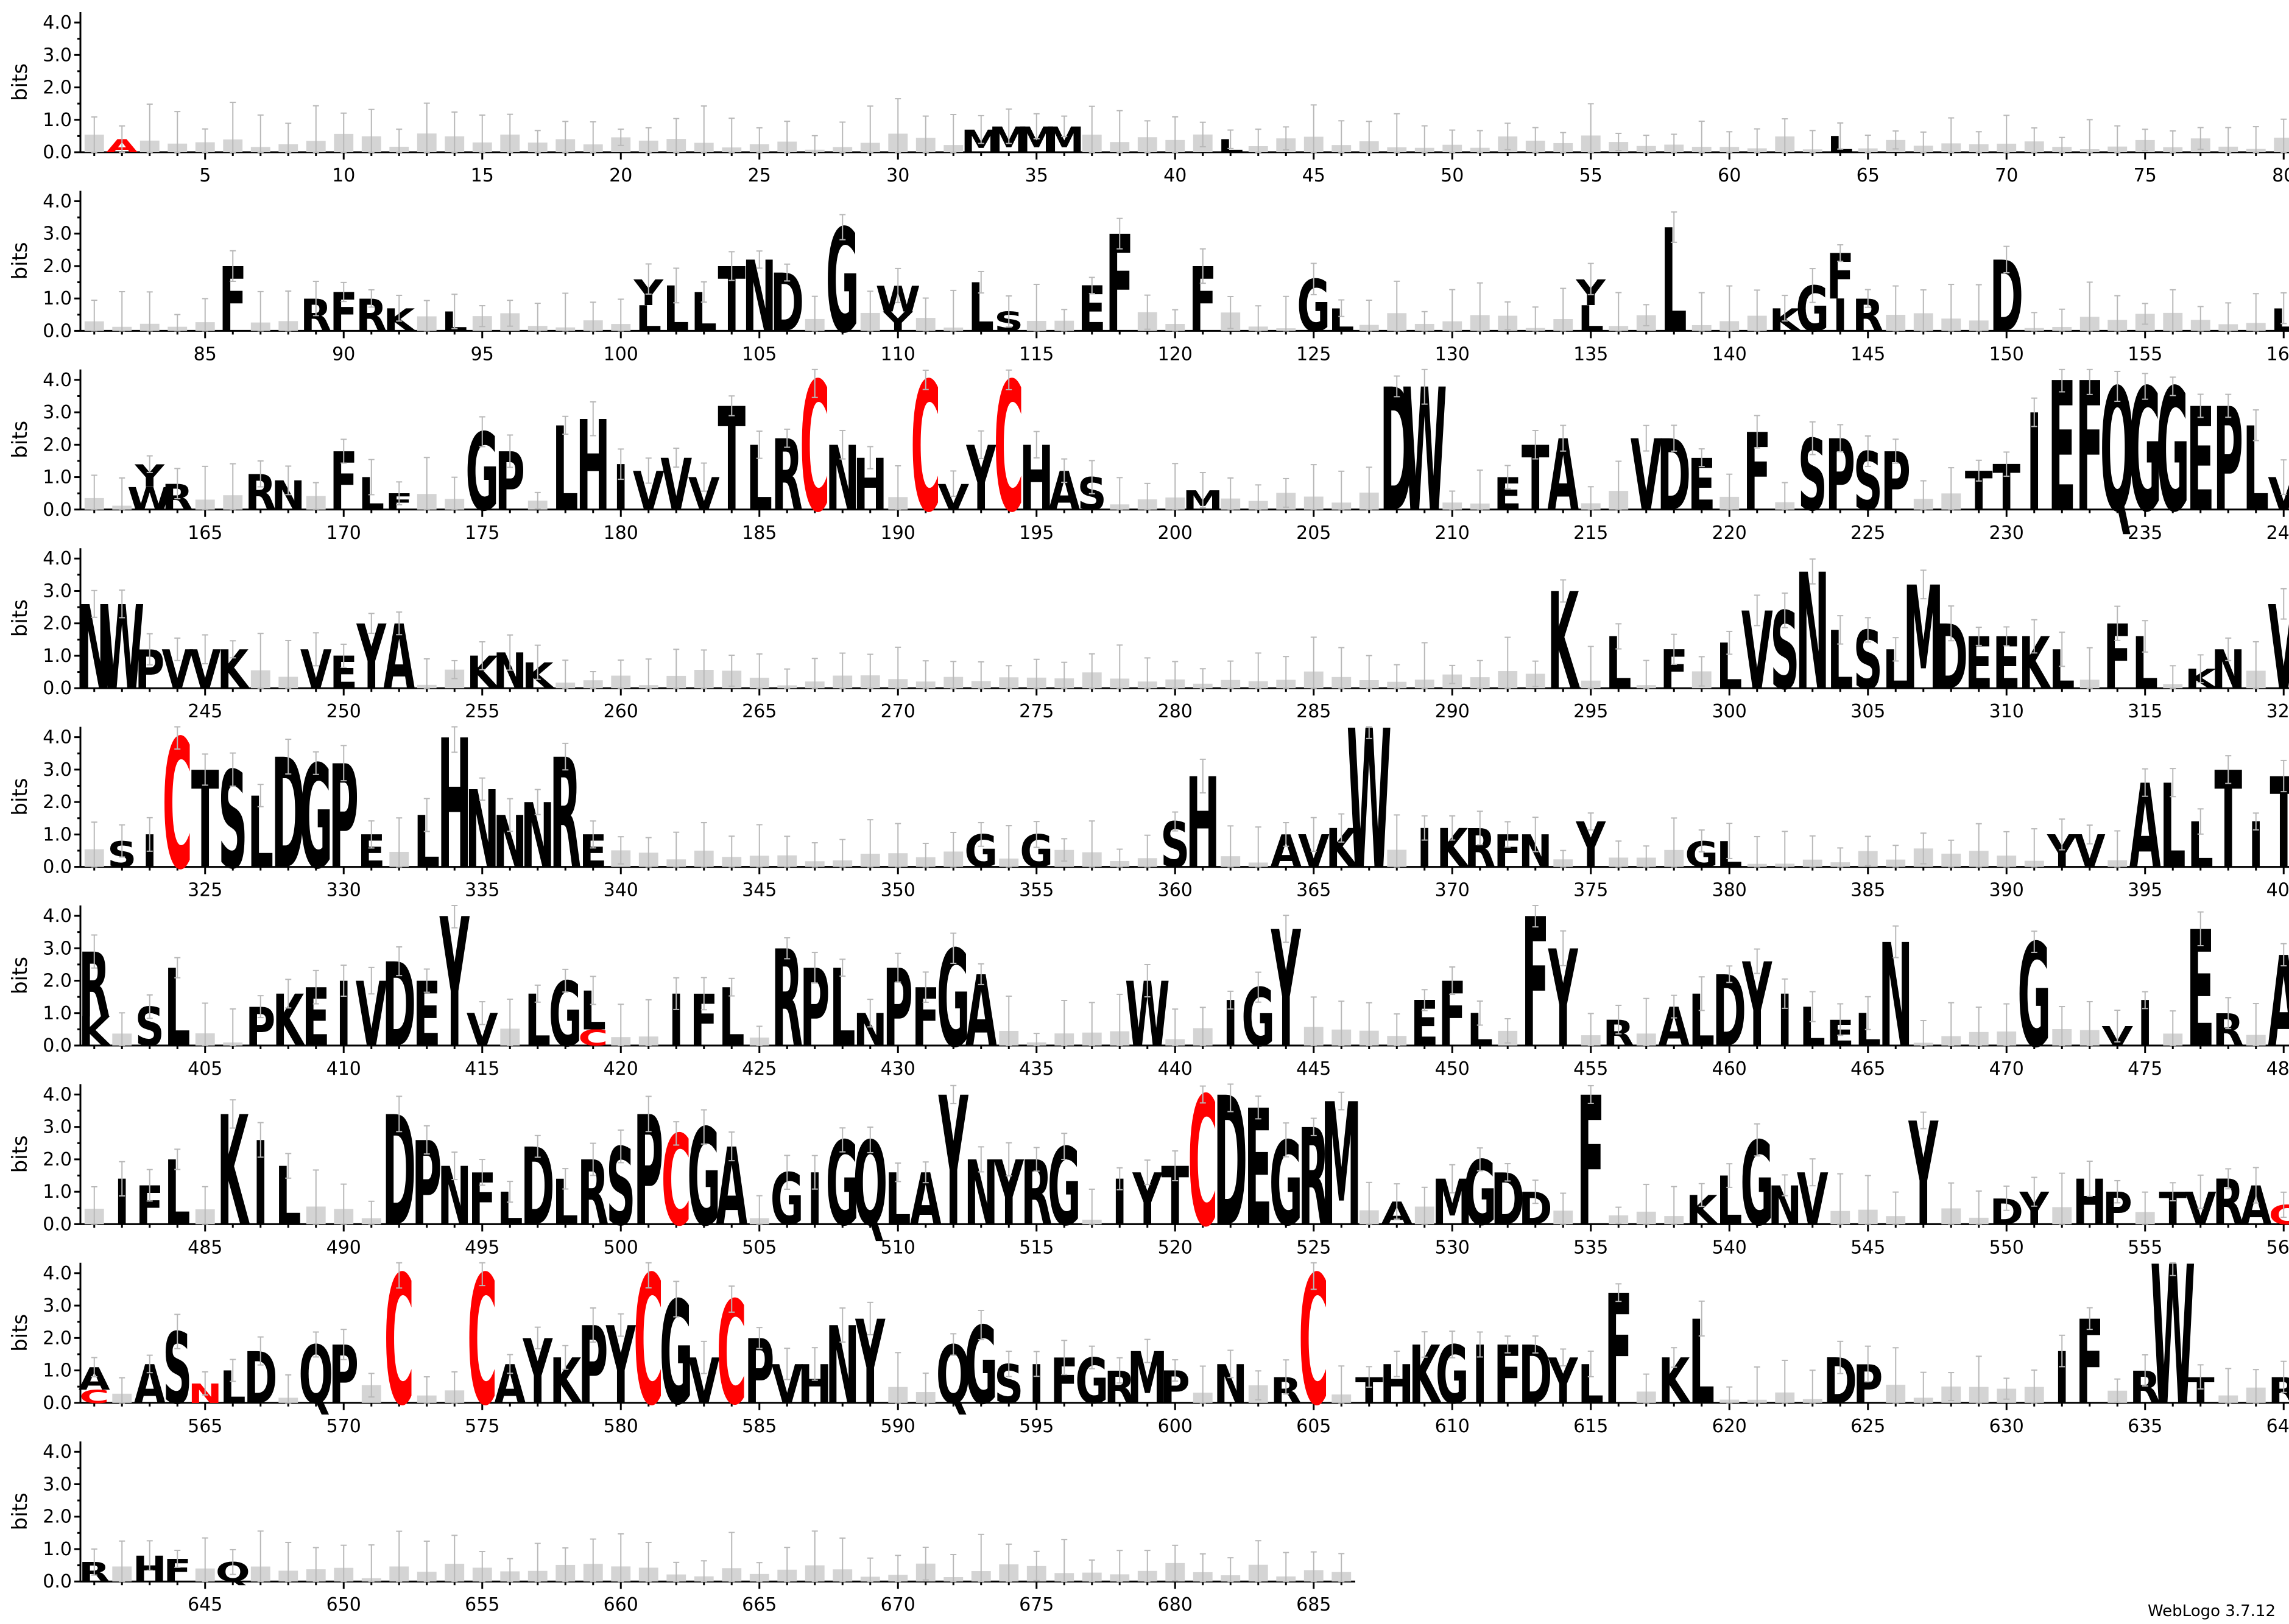 This screenshot has height=1624, width=2289. What do you see at coordinates (1868, 711) in the screenshot?
I see `x-tick-label: 305` at bounding box center [1868, 711].